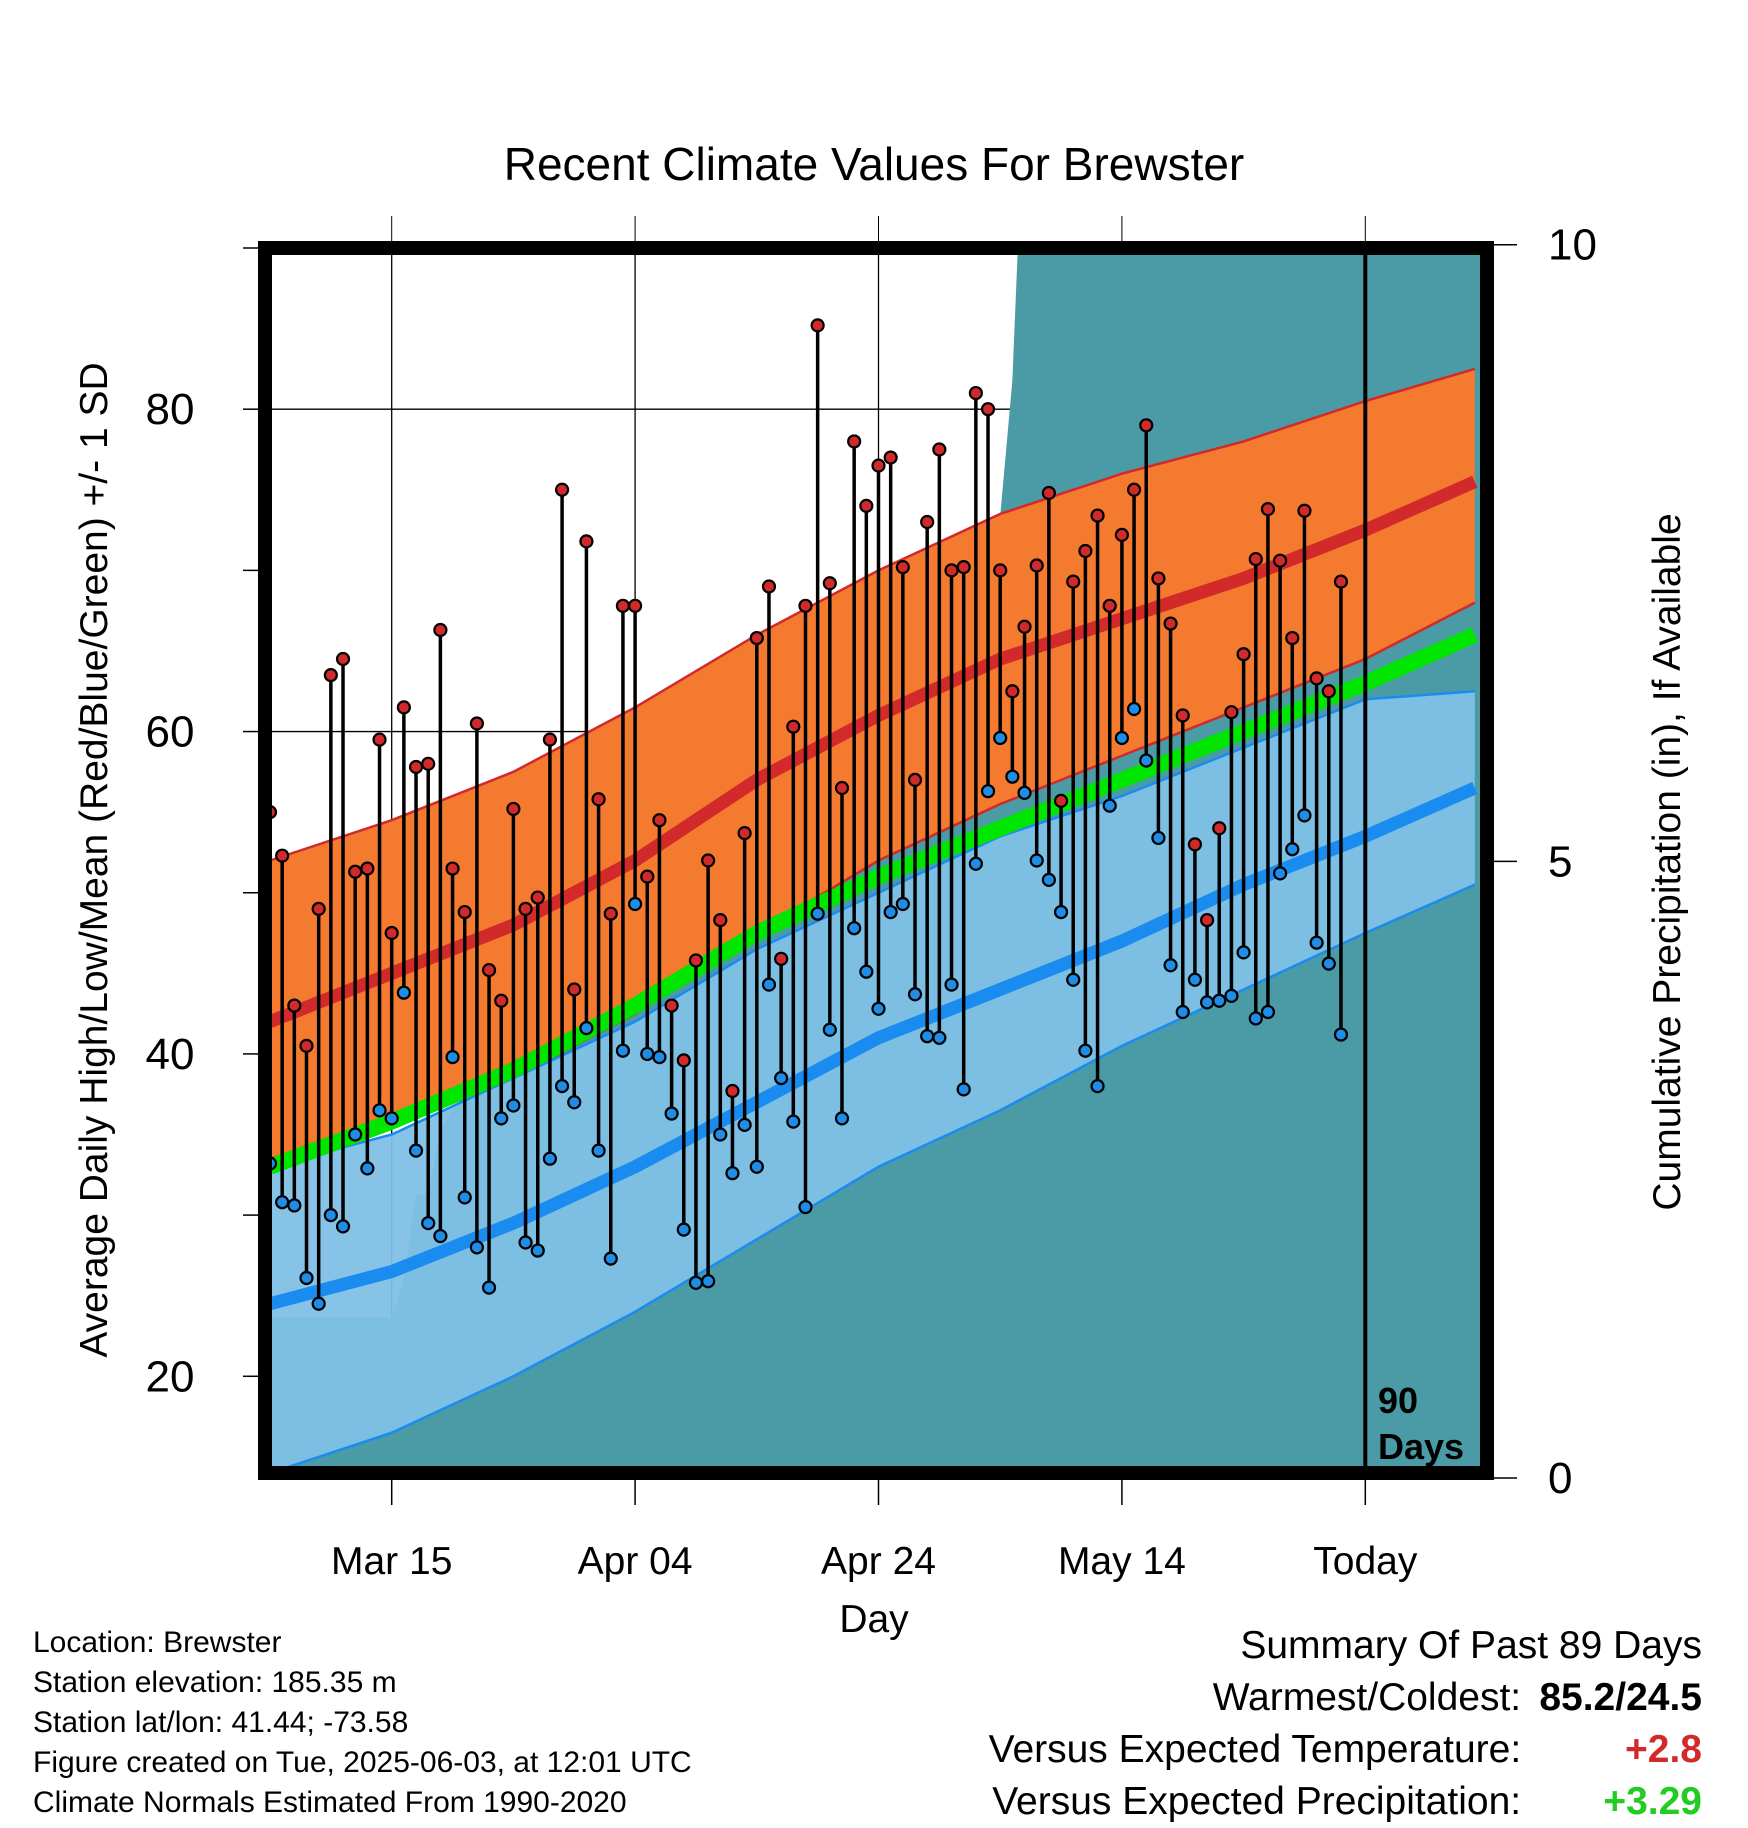 Image resolution: width=1748 pixels, height=1828 pixels. What do you see at coordinates (391, 1561) in the screenshot?
I see `x-tick-label: Mar 15` at bounding box center [391, 1561].